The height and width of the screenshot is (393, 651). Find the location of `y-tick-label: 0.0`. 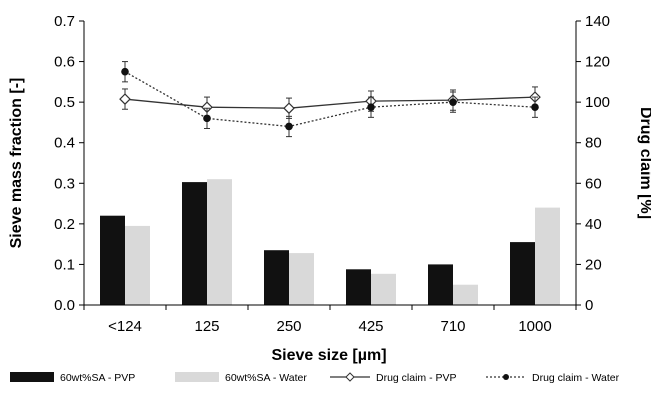

y-tick-label: 0.0 is located at coordinates (64, 305).